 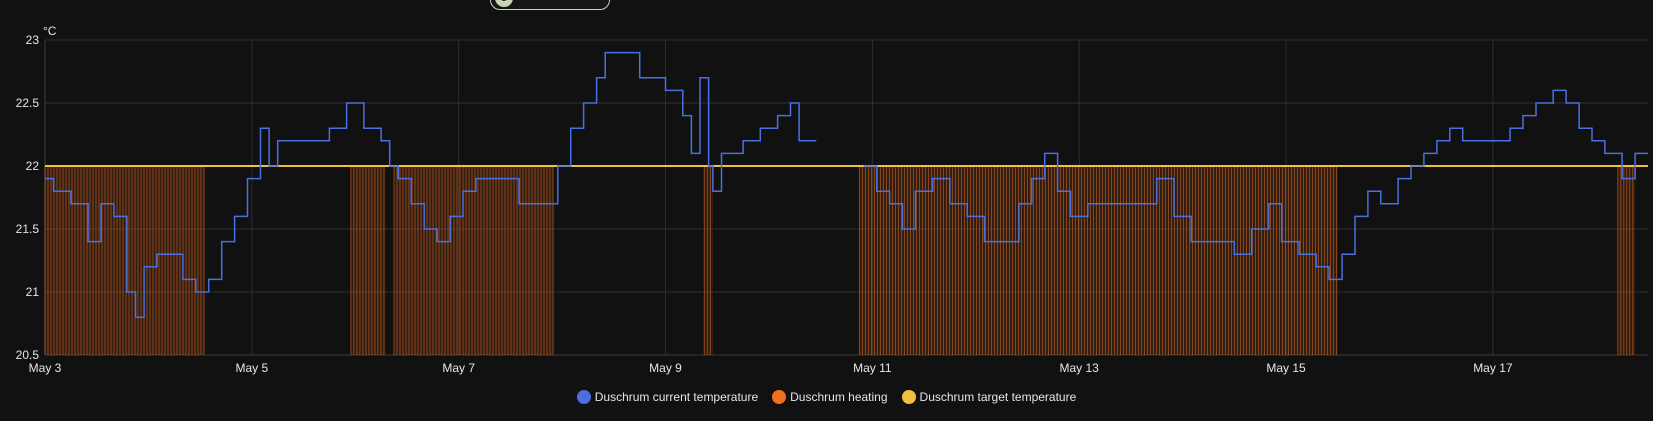 What do you see at coordinates (28, 229) in the screenshot?
I see `y-tick-label: 21.5` at bounding box center [28, 229].